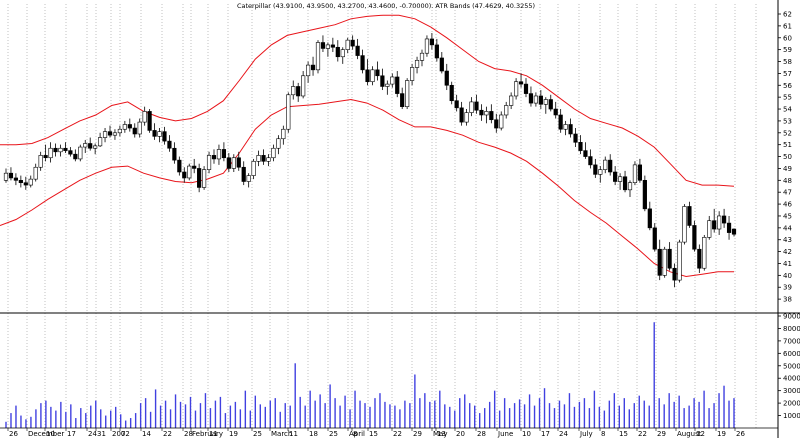 The image size is (800, 438). Describe the element at coordinates (787, 205) in the screenshot. I see `price-tick-label: 46` at that location.